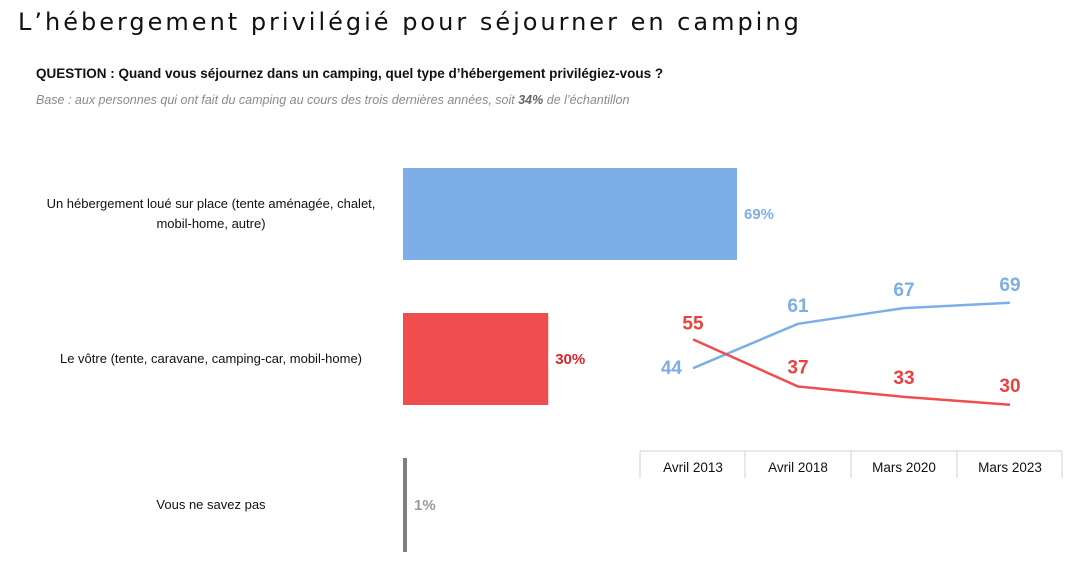 This screenshot has height=561, width=1067. Describe the element at coordinates (425, 505) in the screenshot. I see `bar-value-label: 1%` at that location.